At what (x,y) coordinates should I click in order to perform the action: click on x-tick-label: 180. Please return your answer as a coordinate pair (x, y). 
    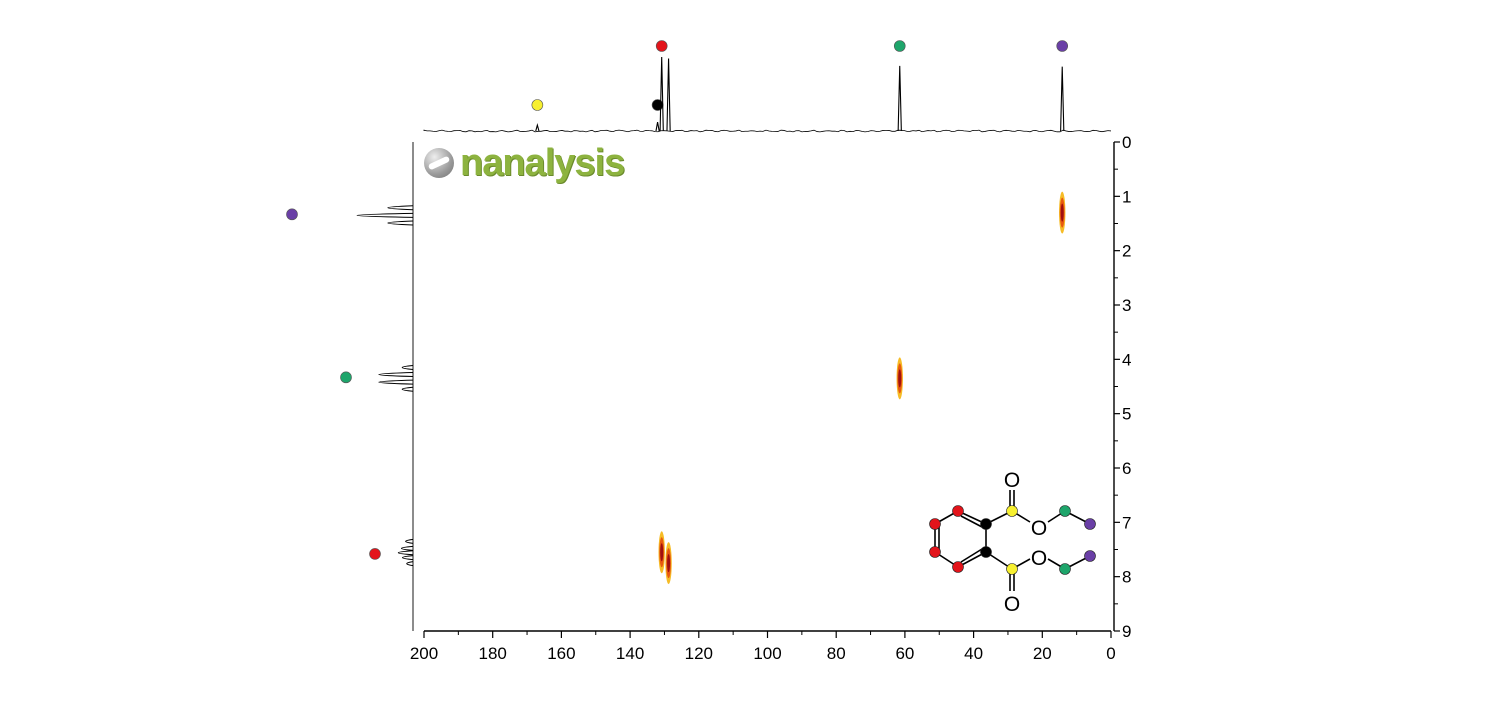
    Looking at the image, I should click on (493, 653).